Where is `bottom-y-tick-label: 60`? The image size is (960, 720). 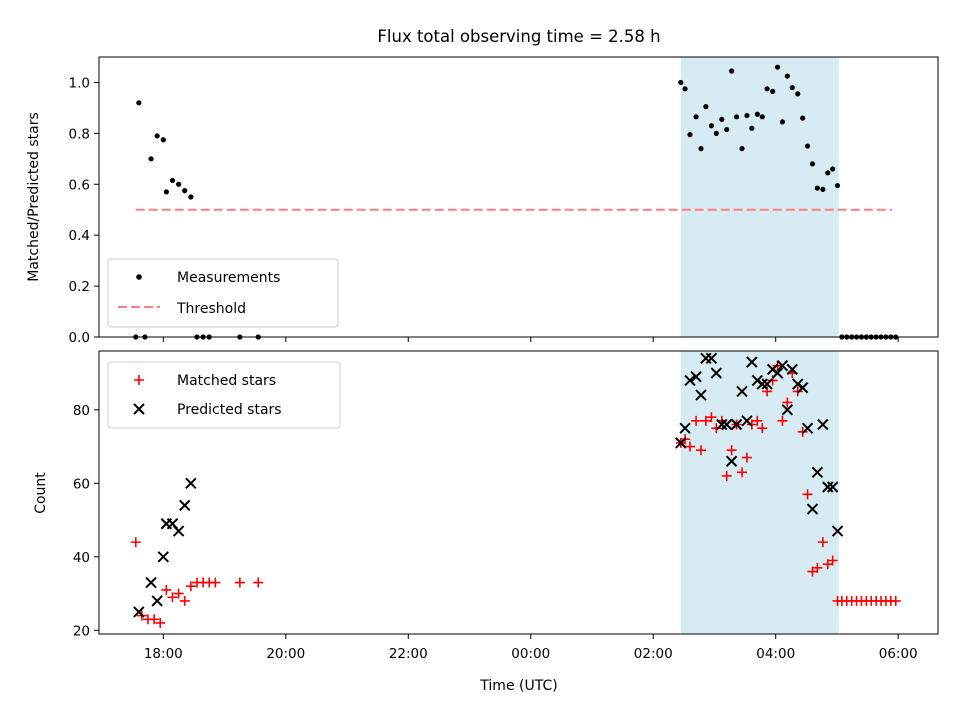
bottom-y-tick-label: 60 is located at coordinates (81, 484).